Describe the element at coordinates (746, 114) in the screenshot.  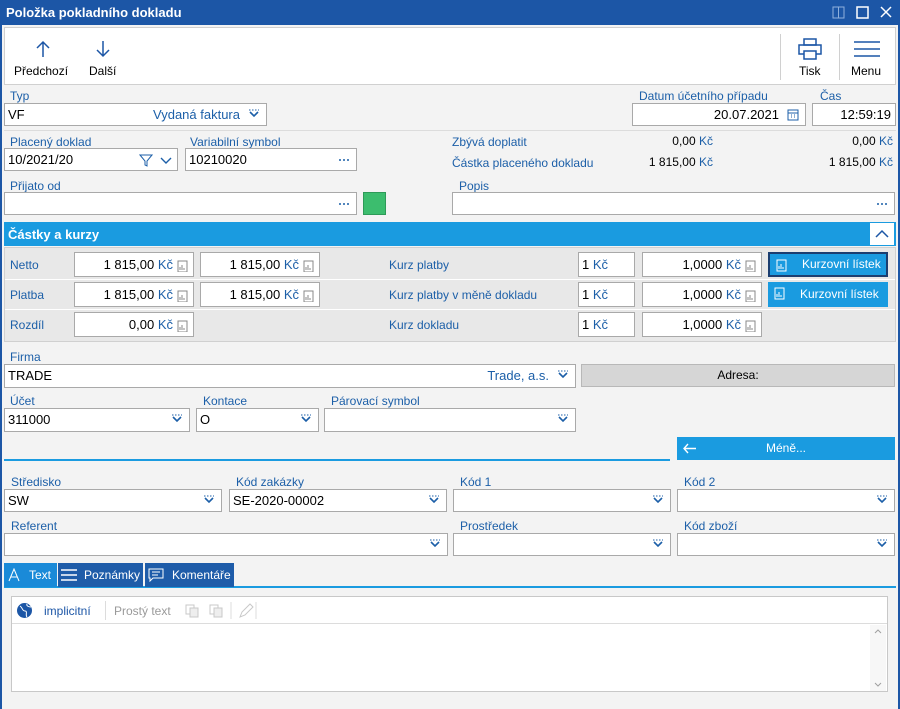
I see `input-value: 20.07.2021` at that location.